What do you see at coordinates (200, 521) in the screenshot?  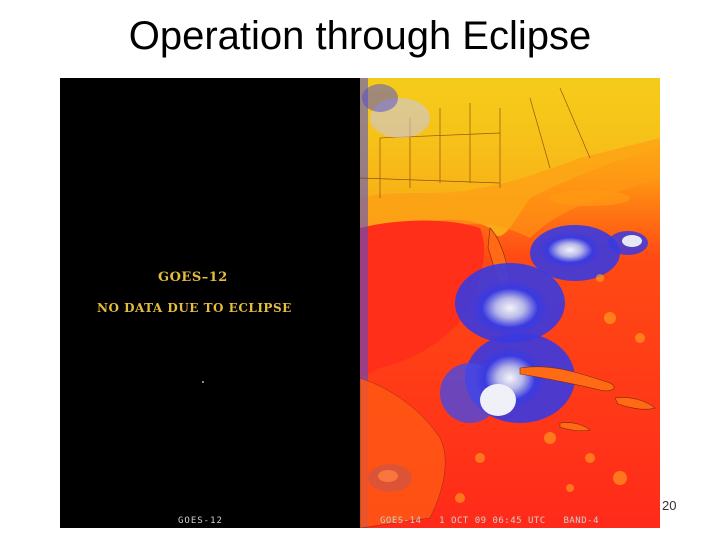 I see `left-footer-caption: GOES-12` at bounding box center [200, 521].